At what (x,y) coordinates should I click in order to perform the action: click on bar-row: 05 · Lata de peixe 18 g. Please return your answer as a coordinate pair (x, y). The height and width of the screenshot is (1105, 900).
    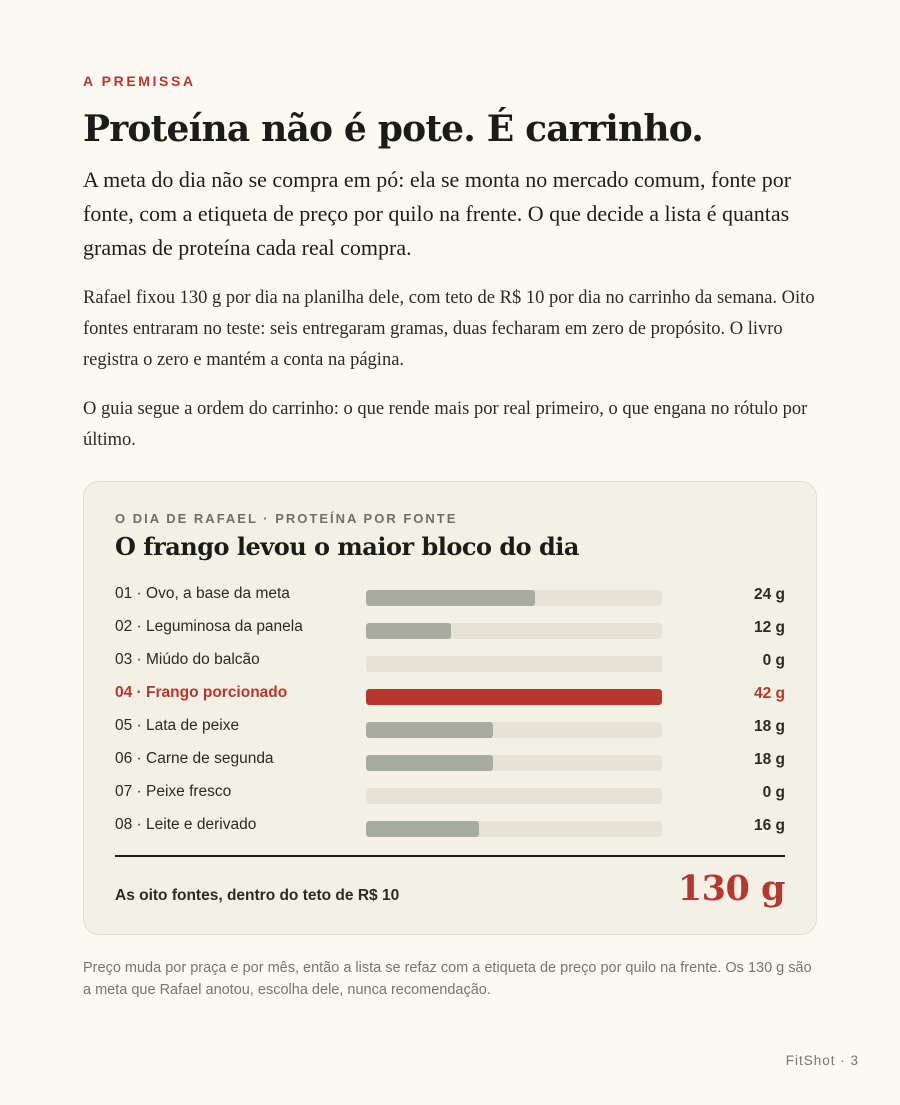
    Looking at the image, I should click on (450, 726).